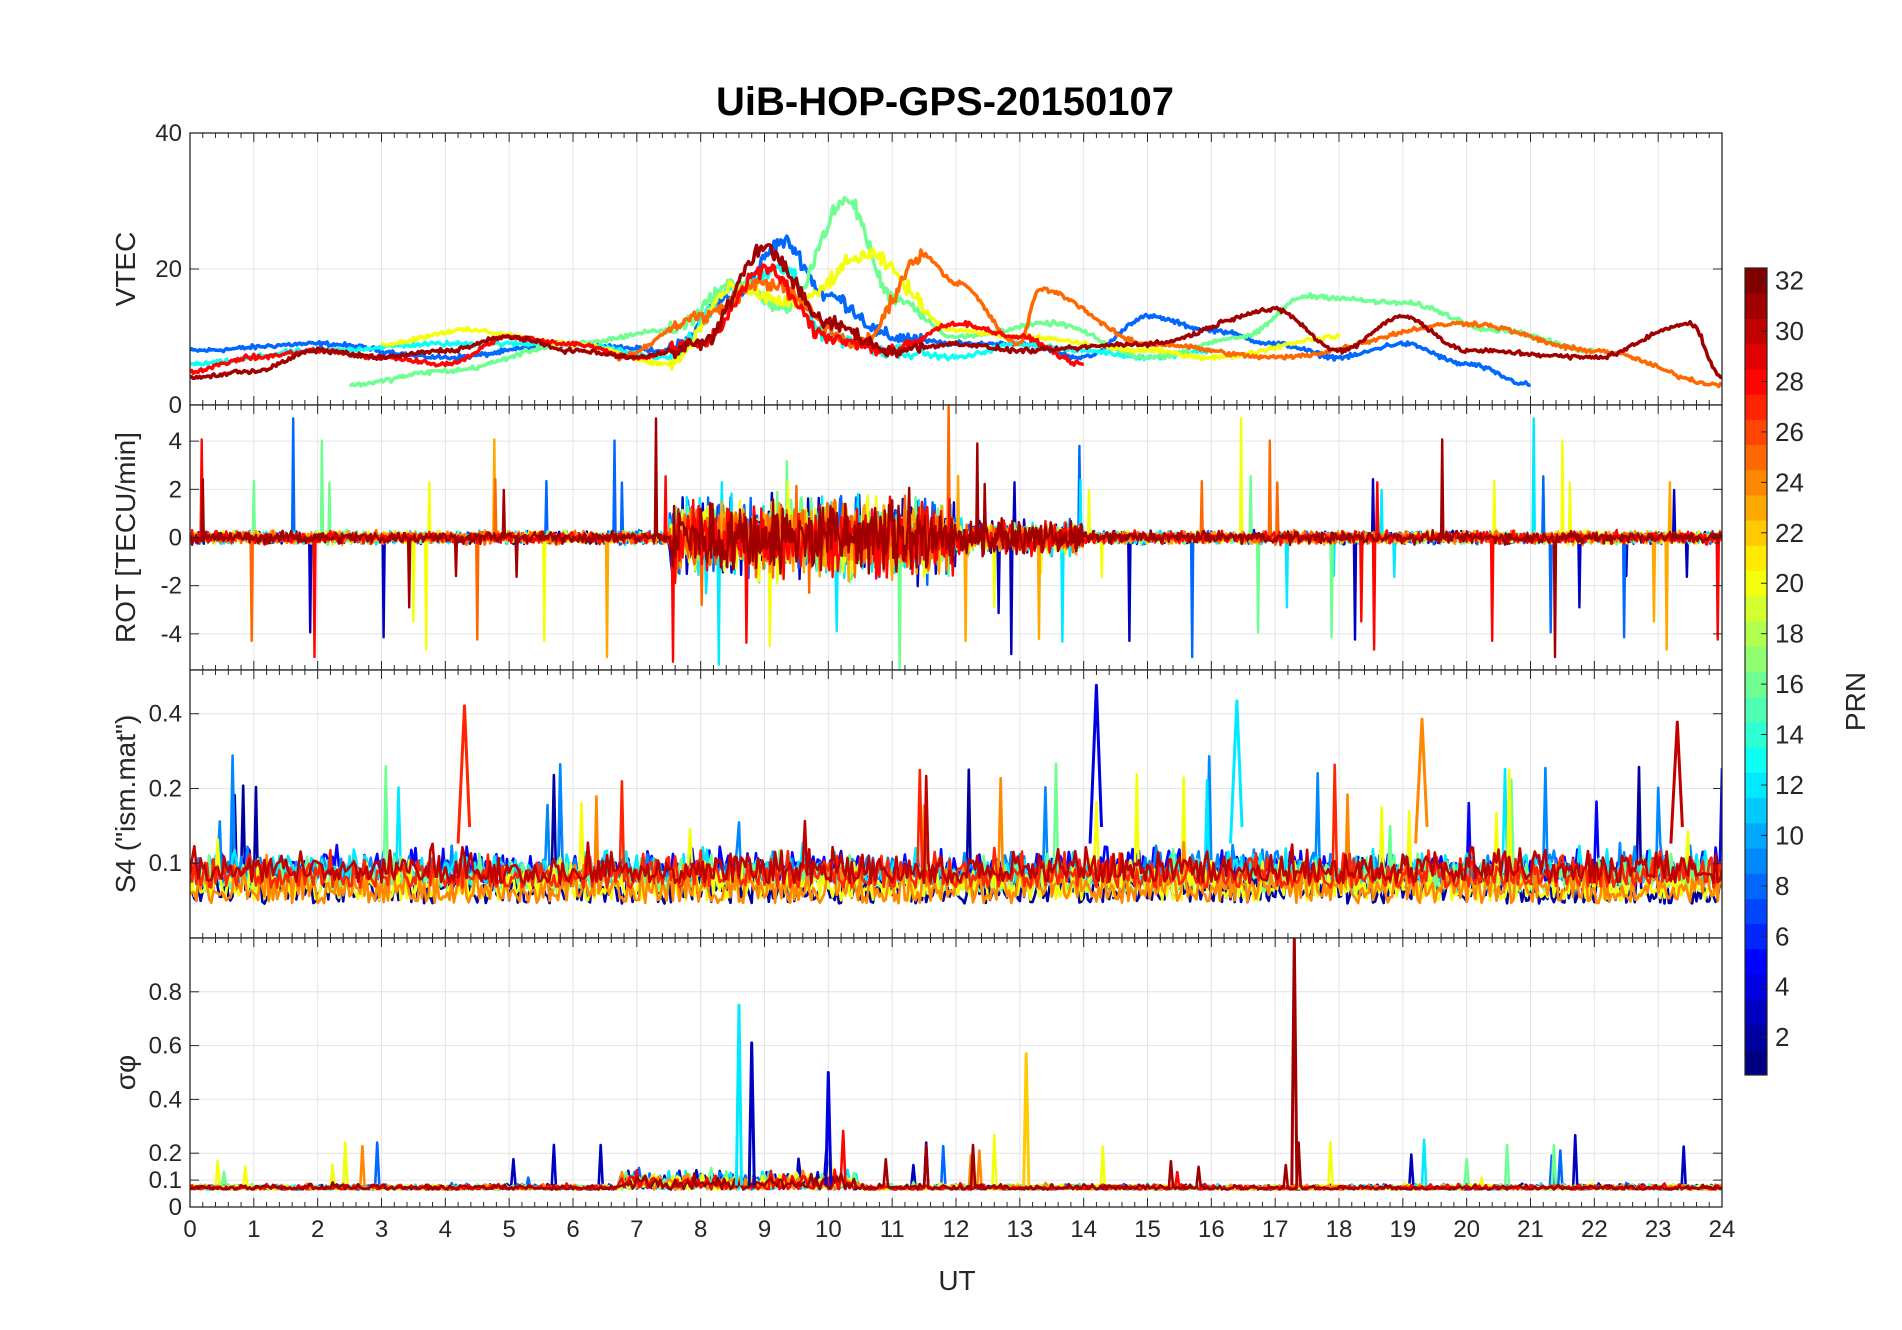 The height and width of the screenshot is (1330, 1902). Describe the element at coordinates (1789, 785) in the screenshot. I see `colorbar-tick-label: 12` at that location.